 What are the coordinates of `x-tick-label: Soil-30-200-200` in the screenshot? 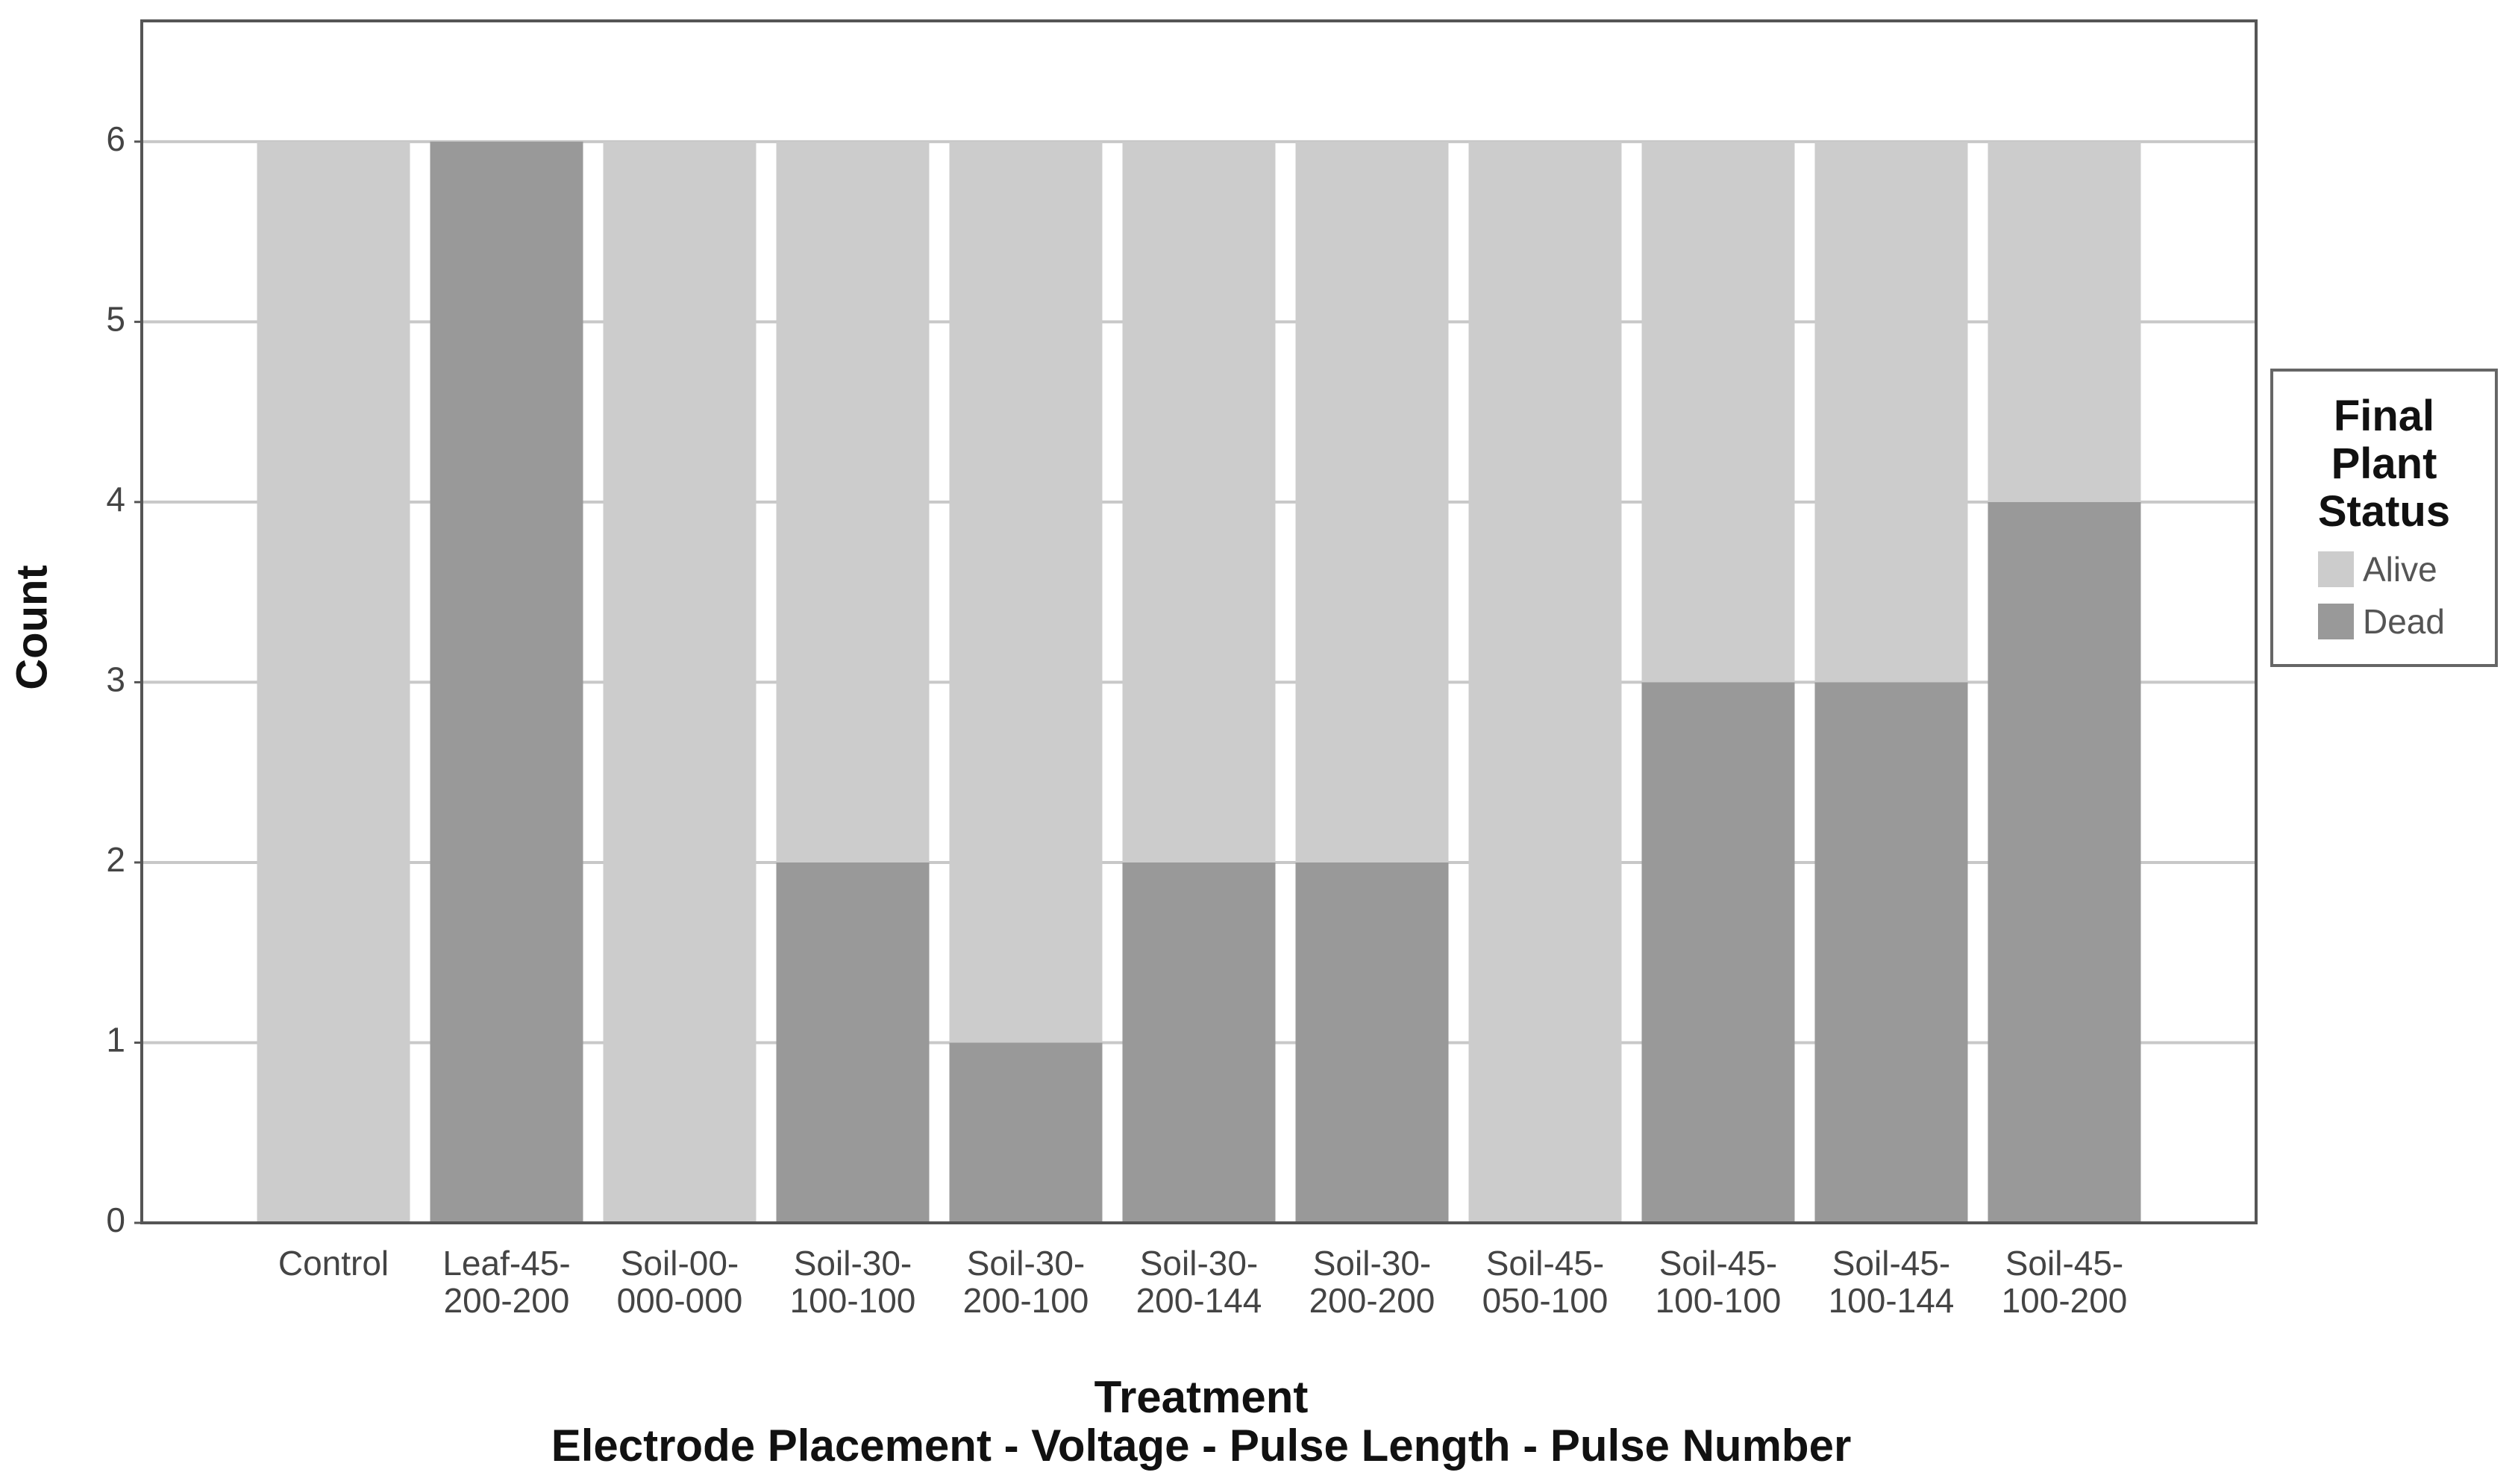 It's located at (1372, 1282).